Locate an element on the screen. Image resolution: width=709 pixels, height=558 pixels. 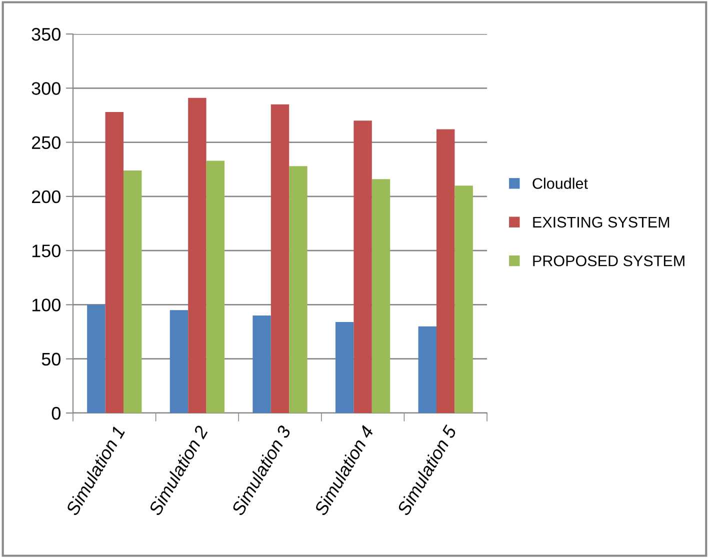
legend-label: PROPOSED SYSTEM is located at coordinates (608, 260).